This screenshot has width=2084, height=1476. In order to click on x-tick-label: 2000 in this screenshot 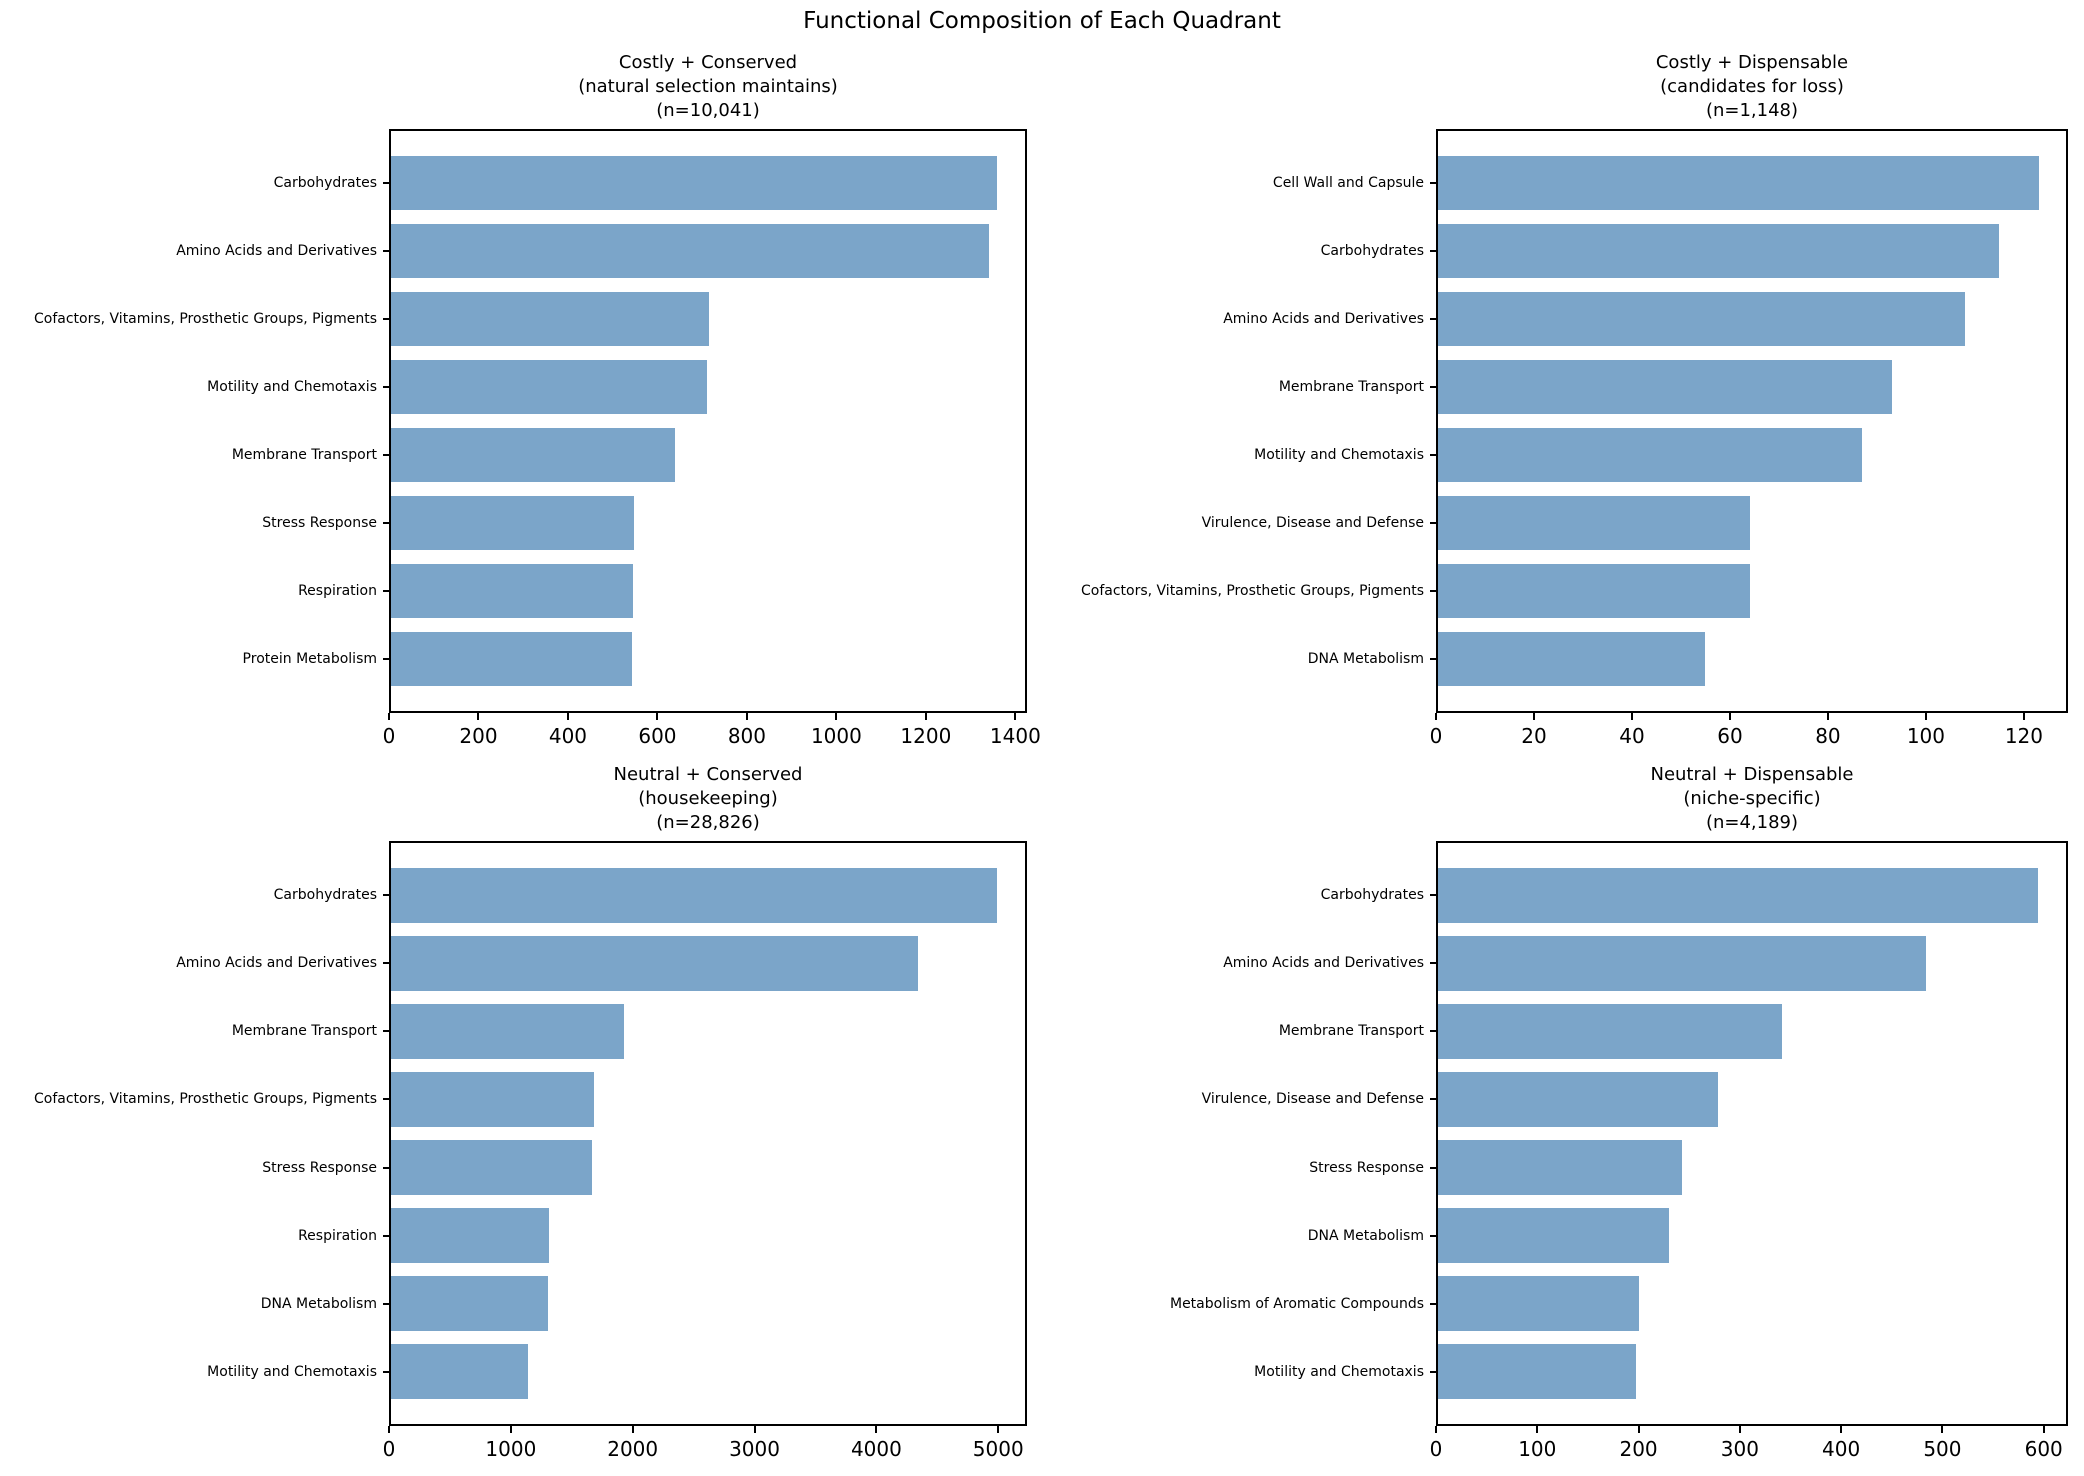, I will do `click(633, 1449)`.